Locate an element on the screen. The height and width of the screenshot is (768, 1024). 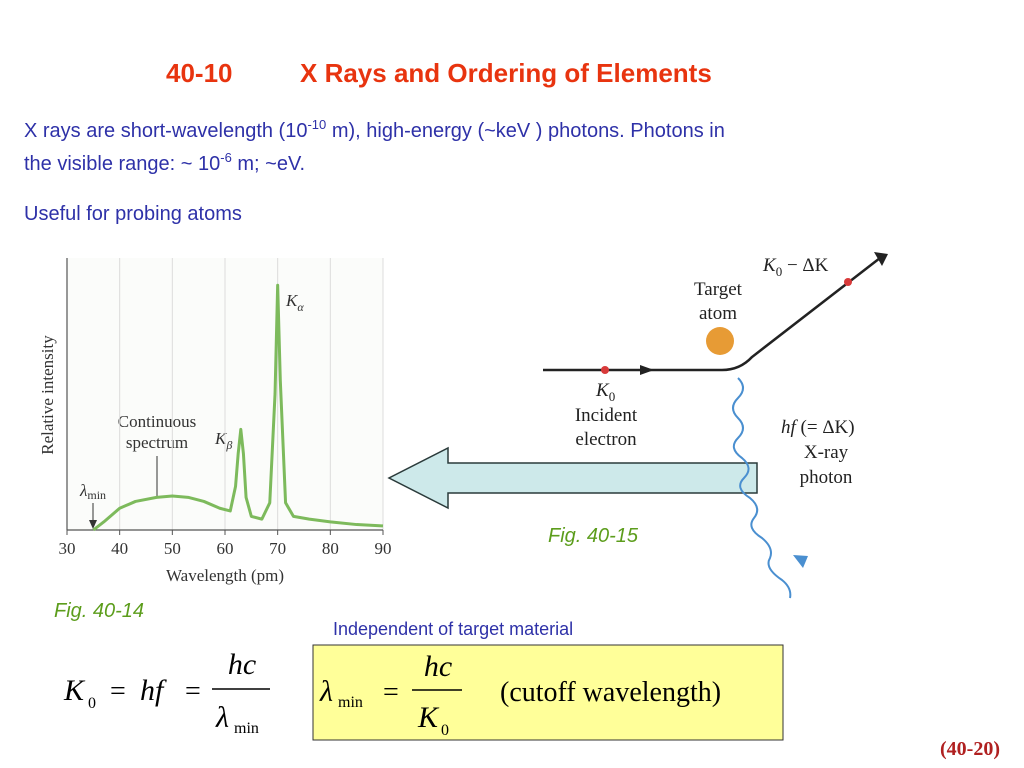
title: 40-10 X Rays and Ordering of Elements is located at coordinates (439, 73).